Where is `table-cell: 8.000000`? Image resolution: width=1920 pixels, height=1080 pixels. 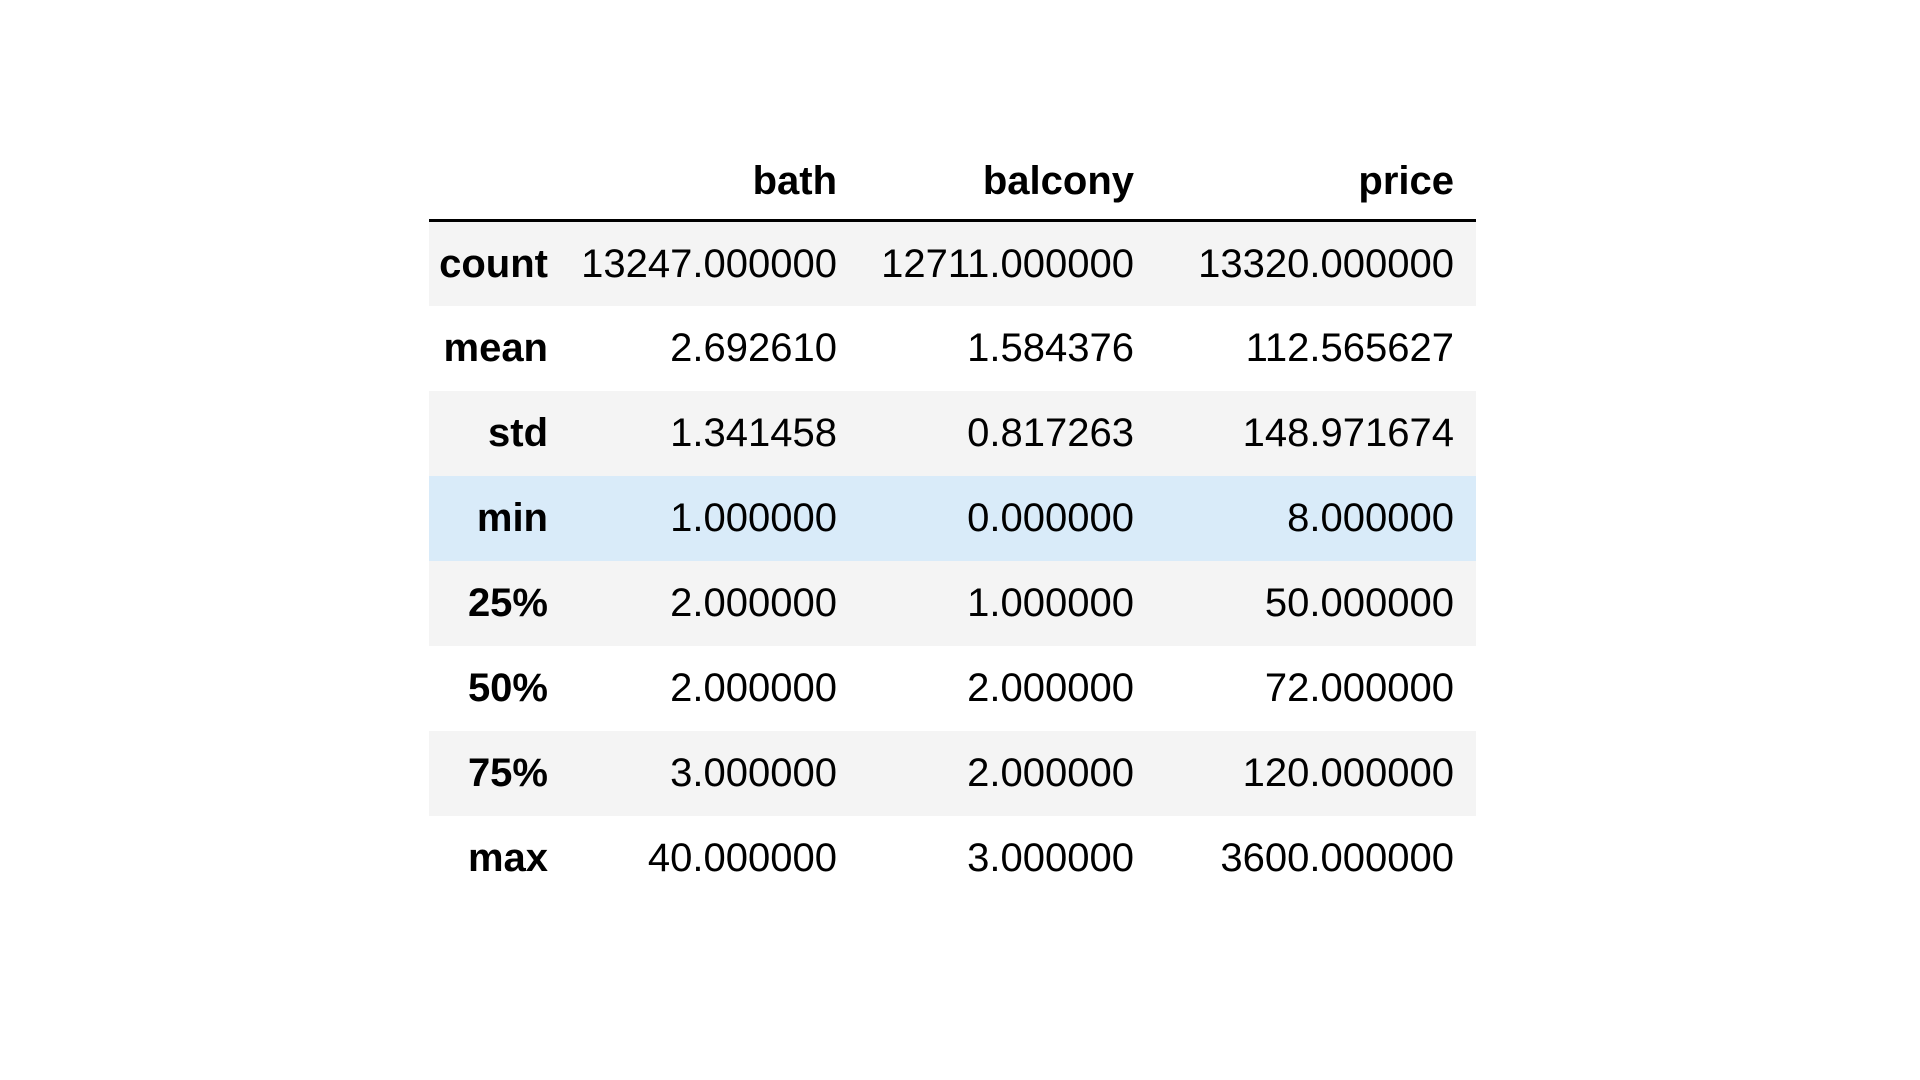
table-cell: 8.000000 is located at coordinates (1370, 518).